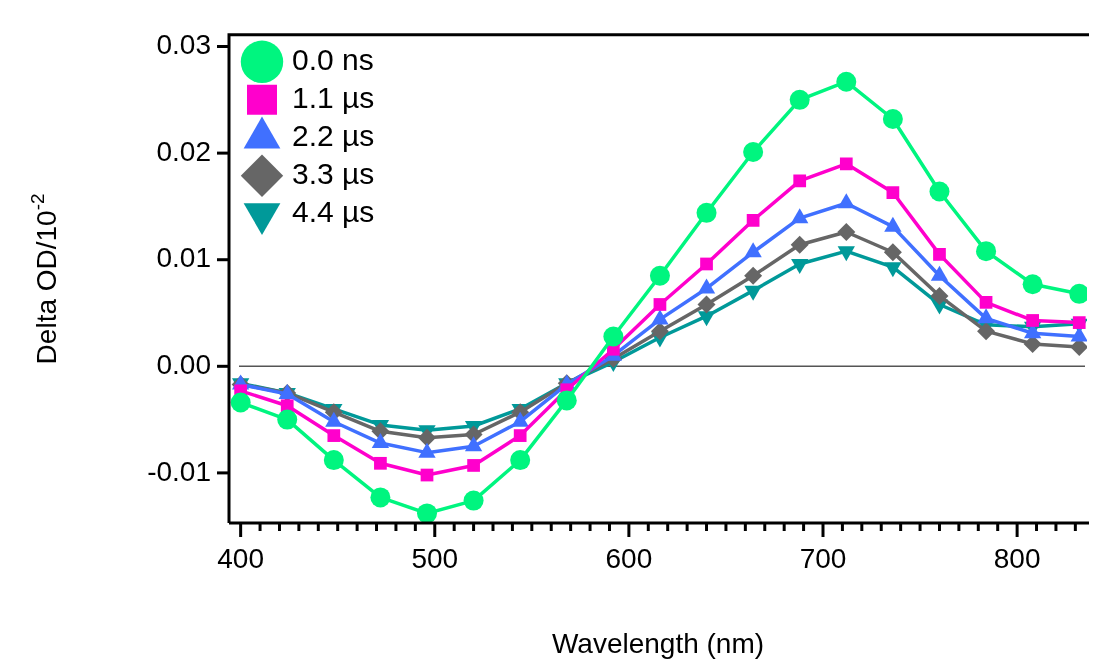 Image resolution: width=1097 pixels, height=666 pixels. What do you see at coordinates (241, 558) in the screenshot?
I see `x-tick-label: 400` at bounding box center [241, 558].